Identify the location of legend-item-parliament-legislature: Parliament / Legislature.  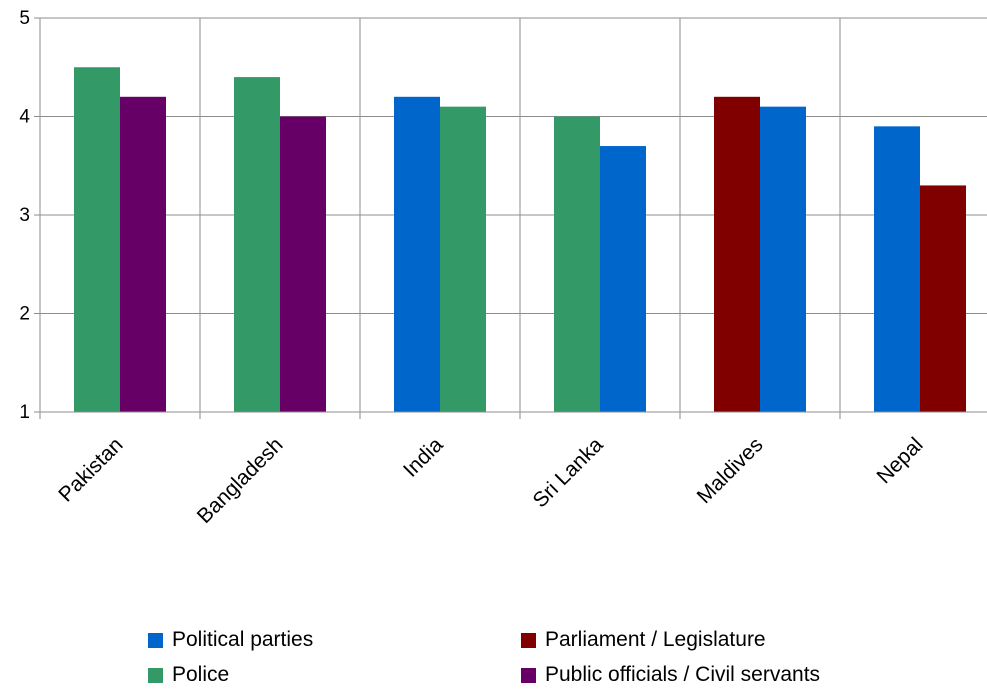
(643, 640).